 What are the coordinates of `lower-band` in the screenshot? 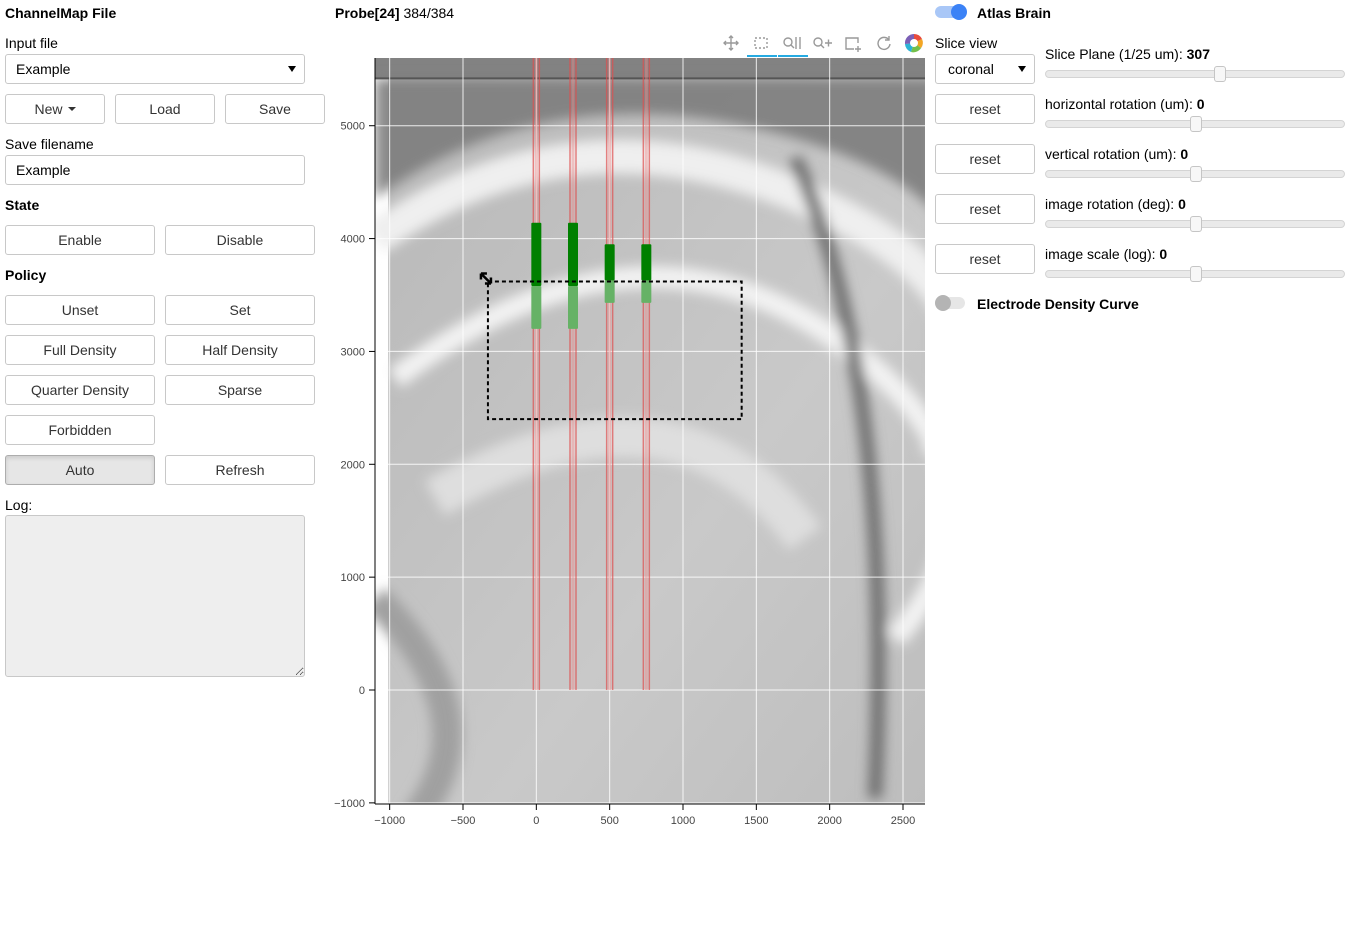 It's located at (418, 695).